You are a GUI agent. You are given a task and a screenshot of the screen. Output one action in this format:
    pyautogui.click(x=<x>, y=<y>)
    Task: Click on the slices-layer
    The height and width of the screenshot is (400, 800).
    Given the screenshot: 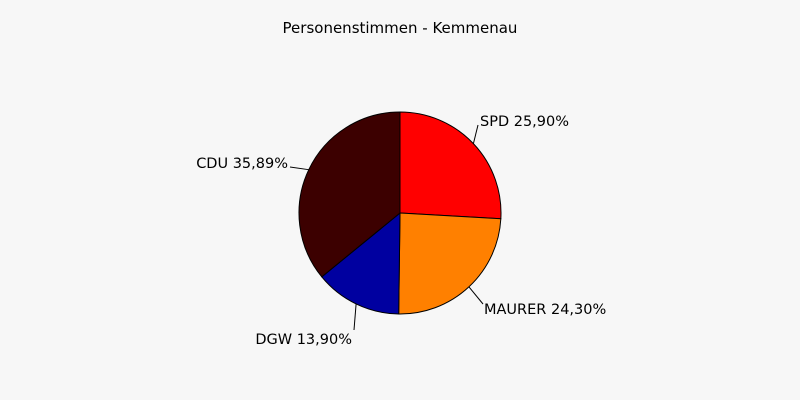 What is the action you would take?
    pyautogui.click(x=400, y=213)
    